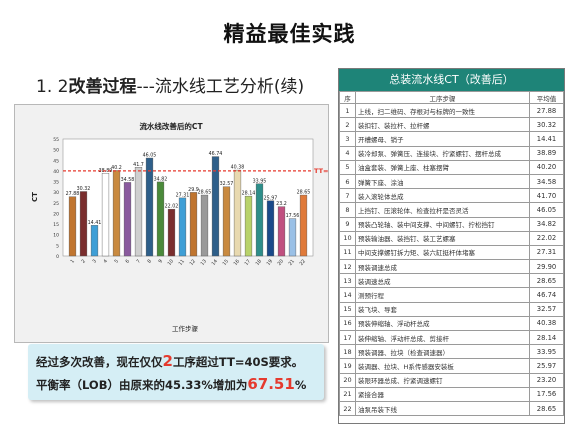 This screenshot has height=434, width=579. What do you see at coordinates (56, 140) in the screenshot?
I see `y-tick-label: 55` at bounding box center [56, 140].